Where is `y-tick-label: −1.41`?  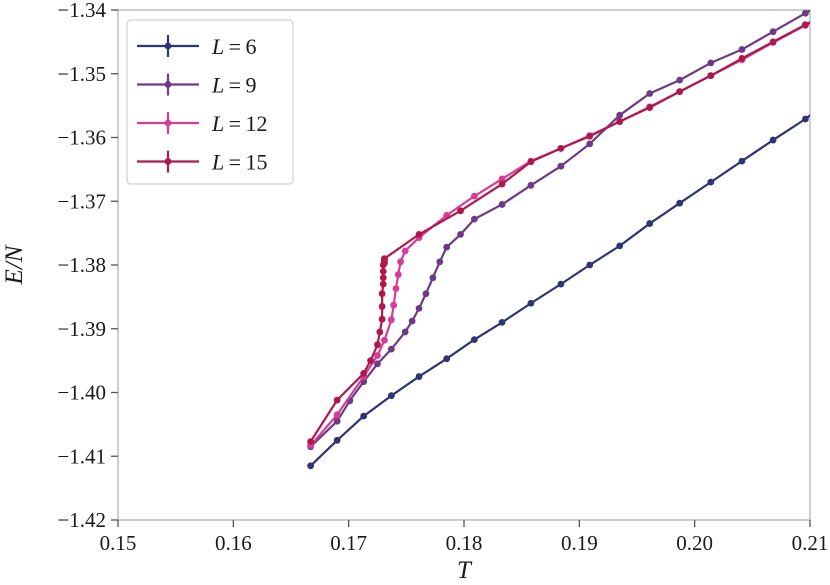 y-tick-label: −1.41 is located at coordinates (81, 456).